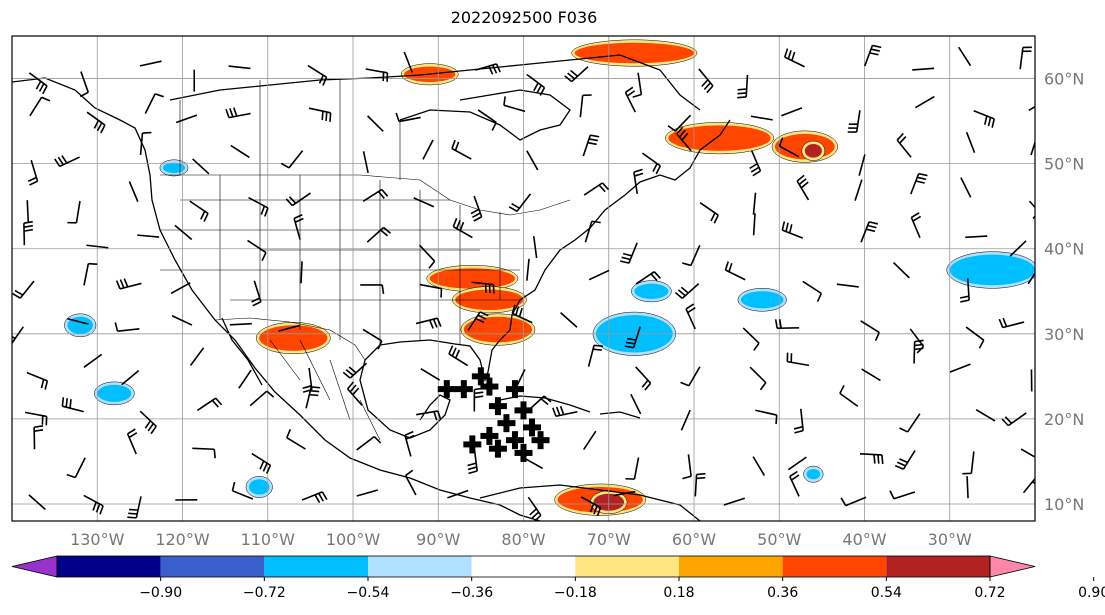  What do you see at coordinates (547, 251) in the screenshot?
I see `gulf-coast` at bounding box center [547, 251].